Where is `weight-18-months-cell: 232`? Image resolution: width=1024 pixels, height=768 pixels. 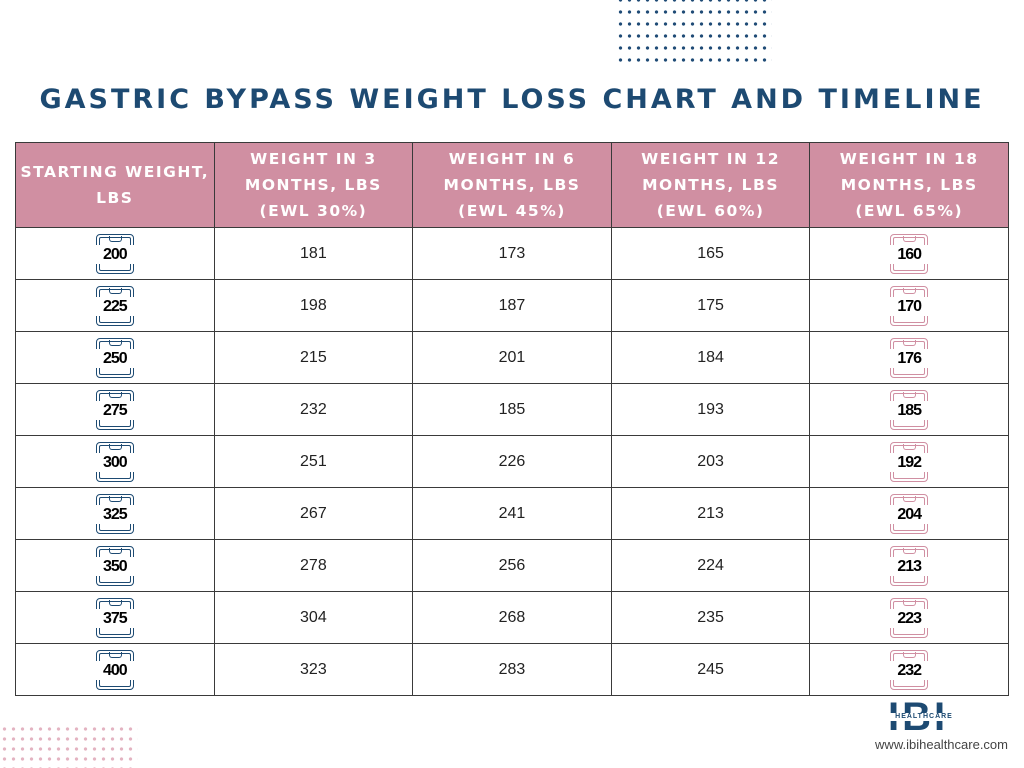
weight-18-months-cell: 232 is located at coordinates (909, 669).